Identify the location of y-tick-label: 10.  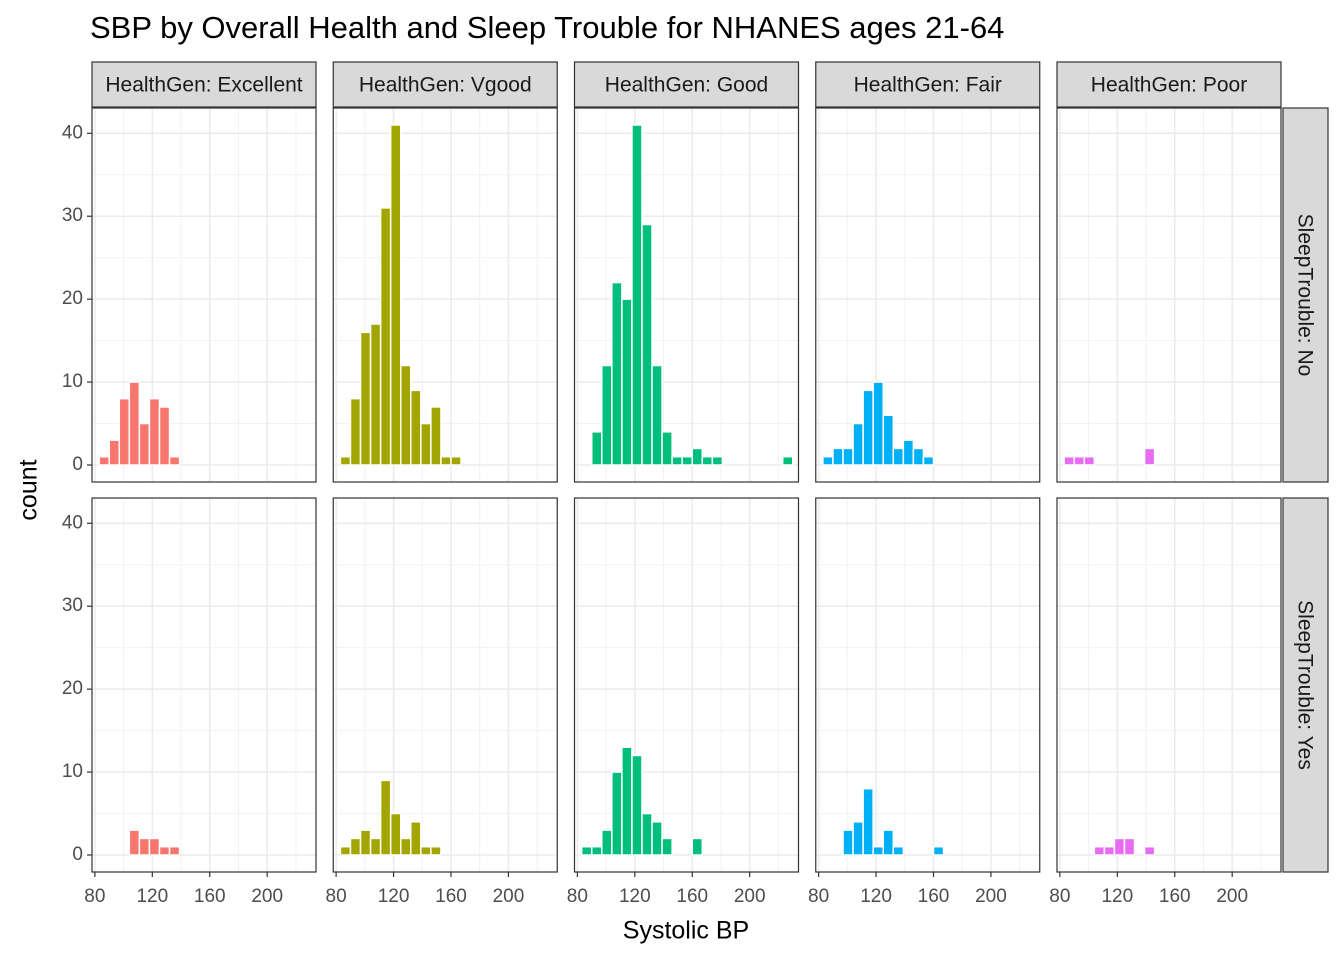
(72, 771).